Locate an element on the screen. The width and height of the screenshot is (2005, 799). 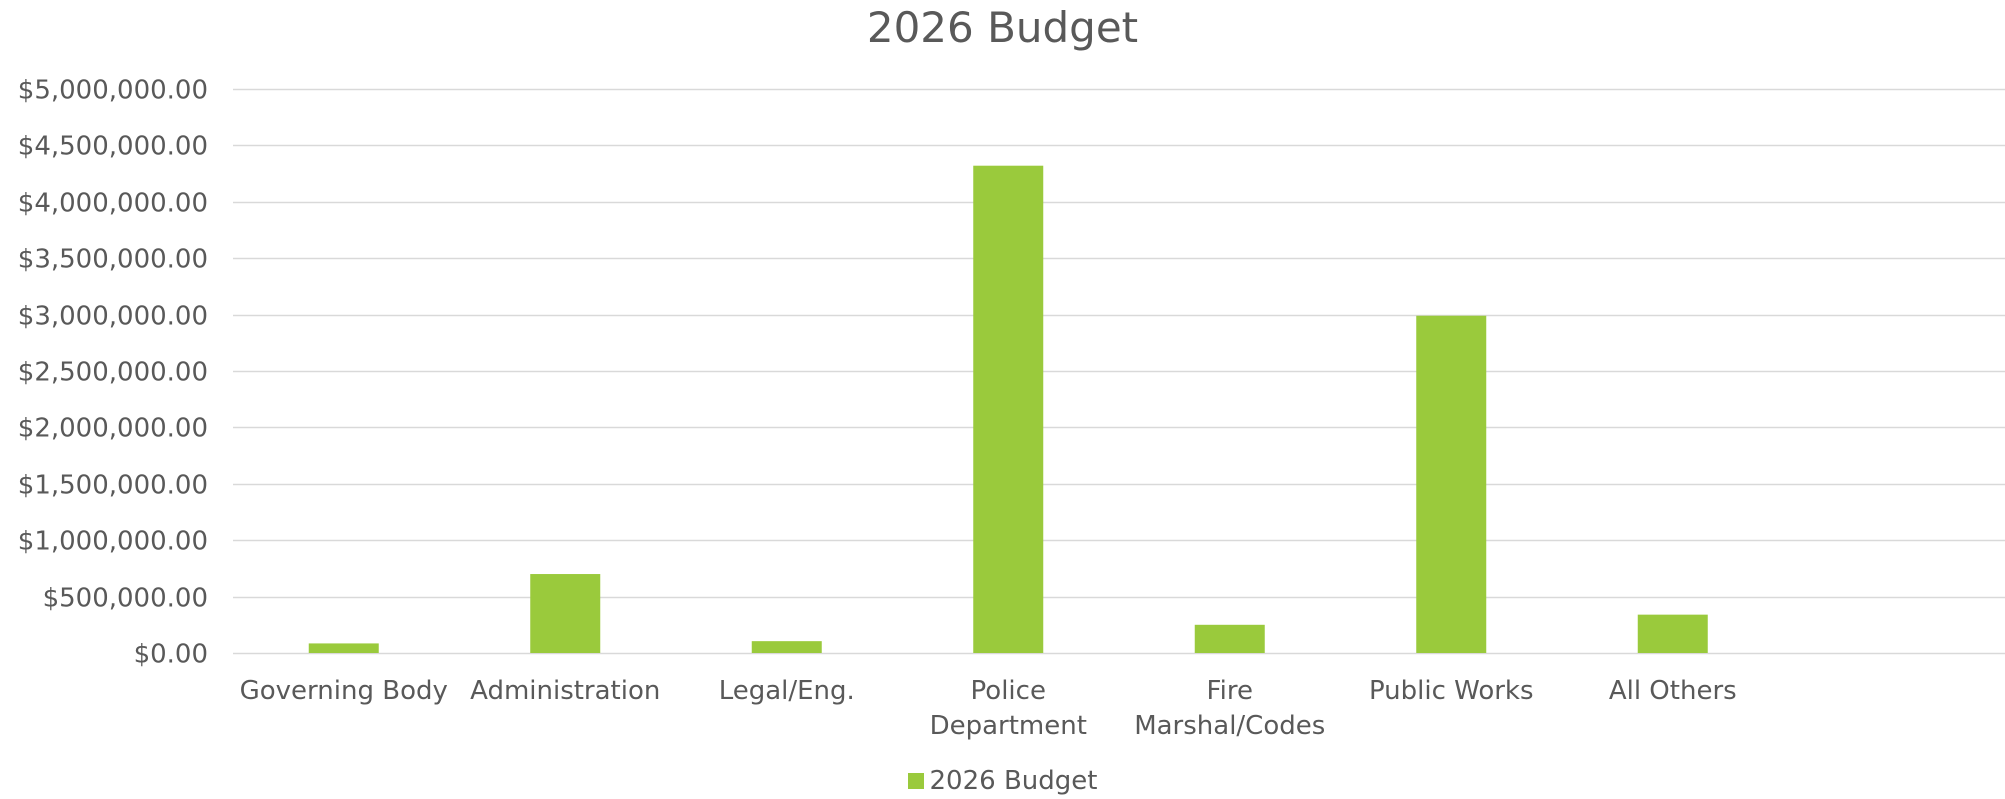
y-tick-label: $1,000,000.00 is located at coordinates (113, 542).